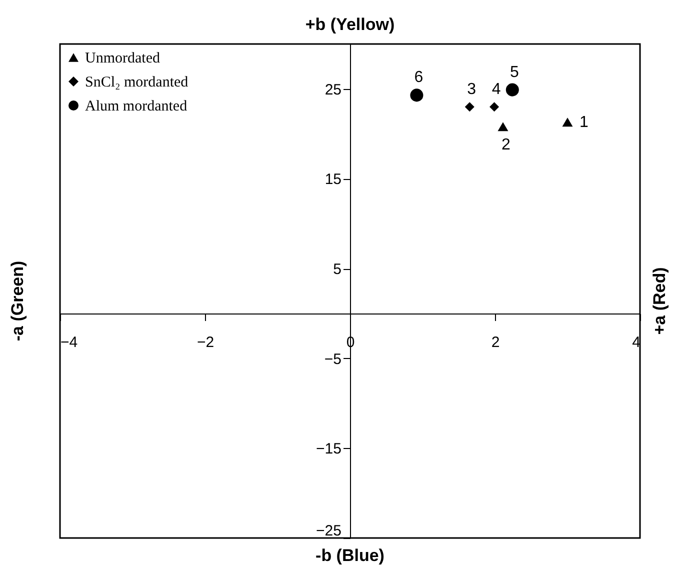  I want to click on y2-axis-title: +a (Red), so click(659, 301).